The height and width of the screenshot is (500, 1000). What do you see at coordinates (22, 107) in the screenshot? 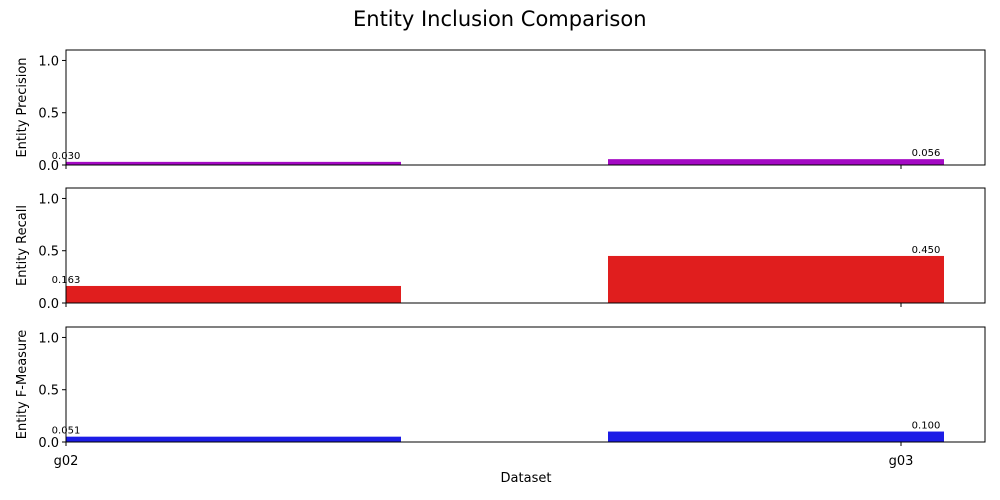
I see `y-axis-label: Entity Precision` at bounding box center [22, 107].